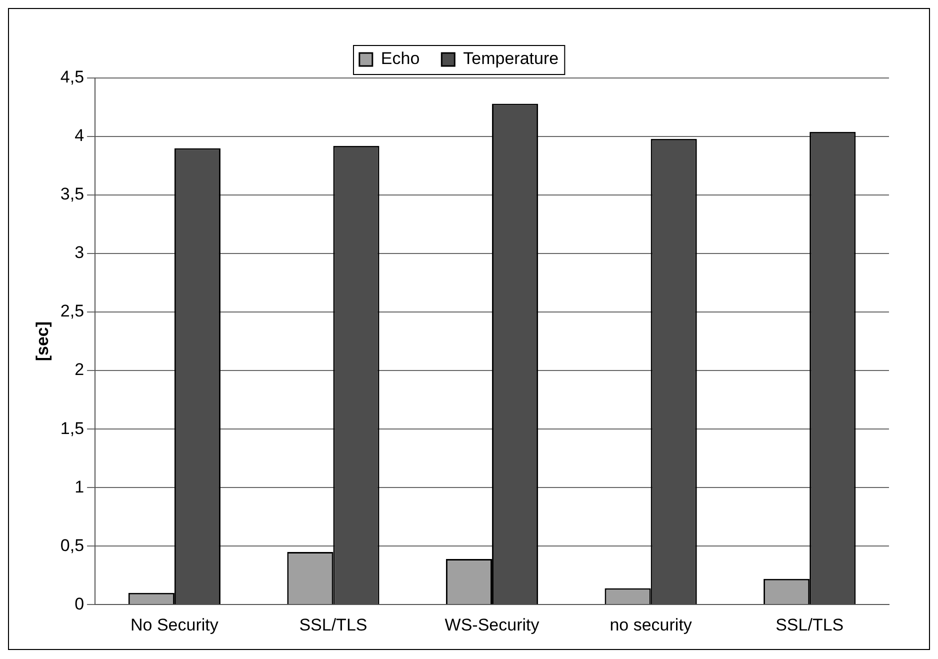 This screenshot has width=938, height=659. Describe the element at coordinates (72, 194) in the screenshot. I see `y-tick-label: 3,5` at that location.